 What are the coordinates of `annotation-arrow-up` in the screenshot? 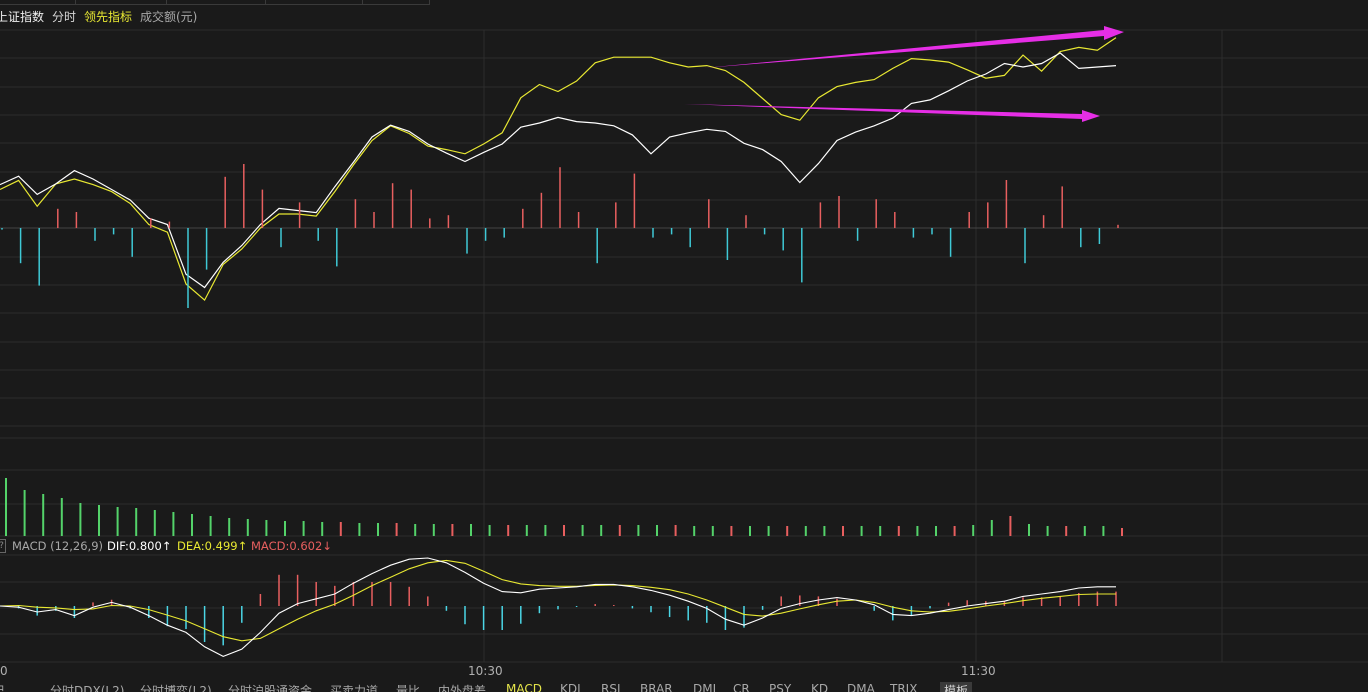 It's located at (914, 47).